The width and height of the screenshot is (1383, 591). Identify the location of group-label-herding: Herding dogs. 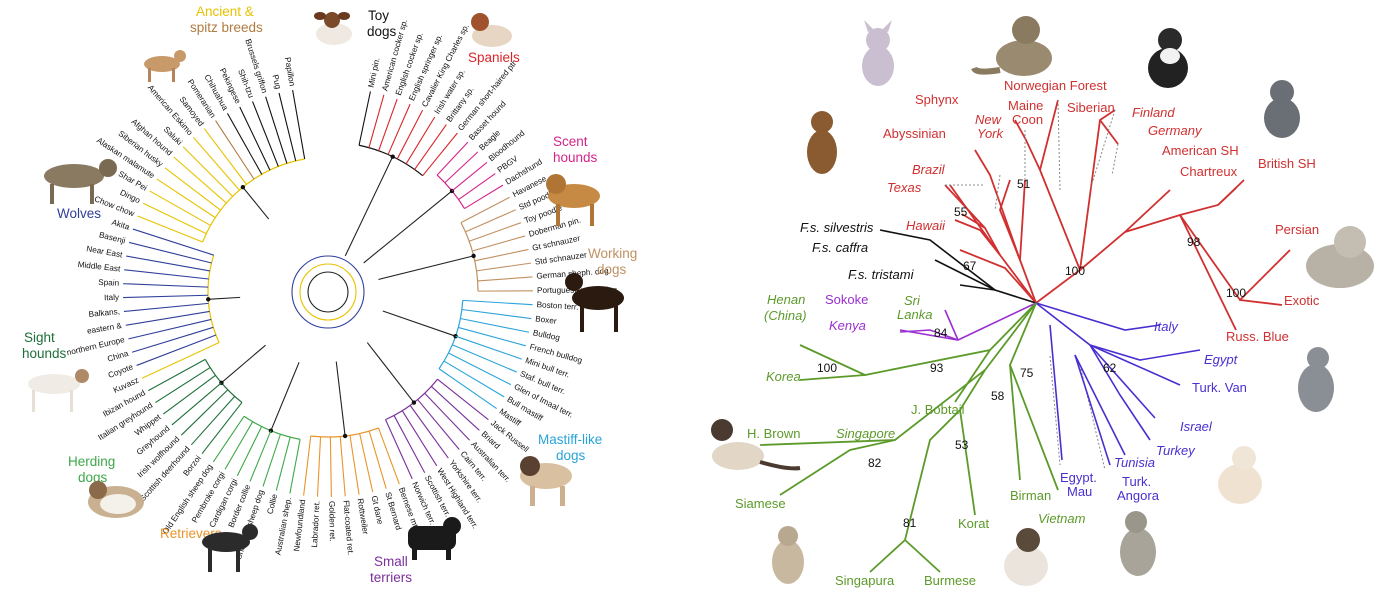
(93, 469).